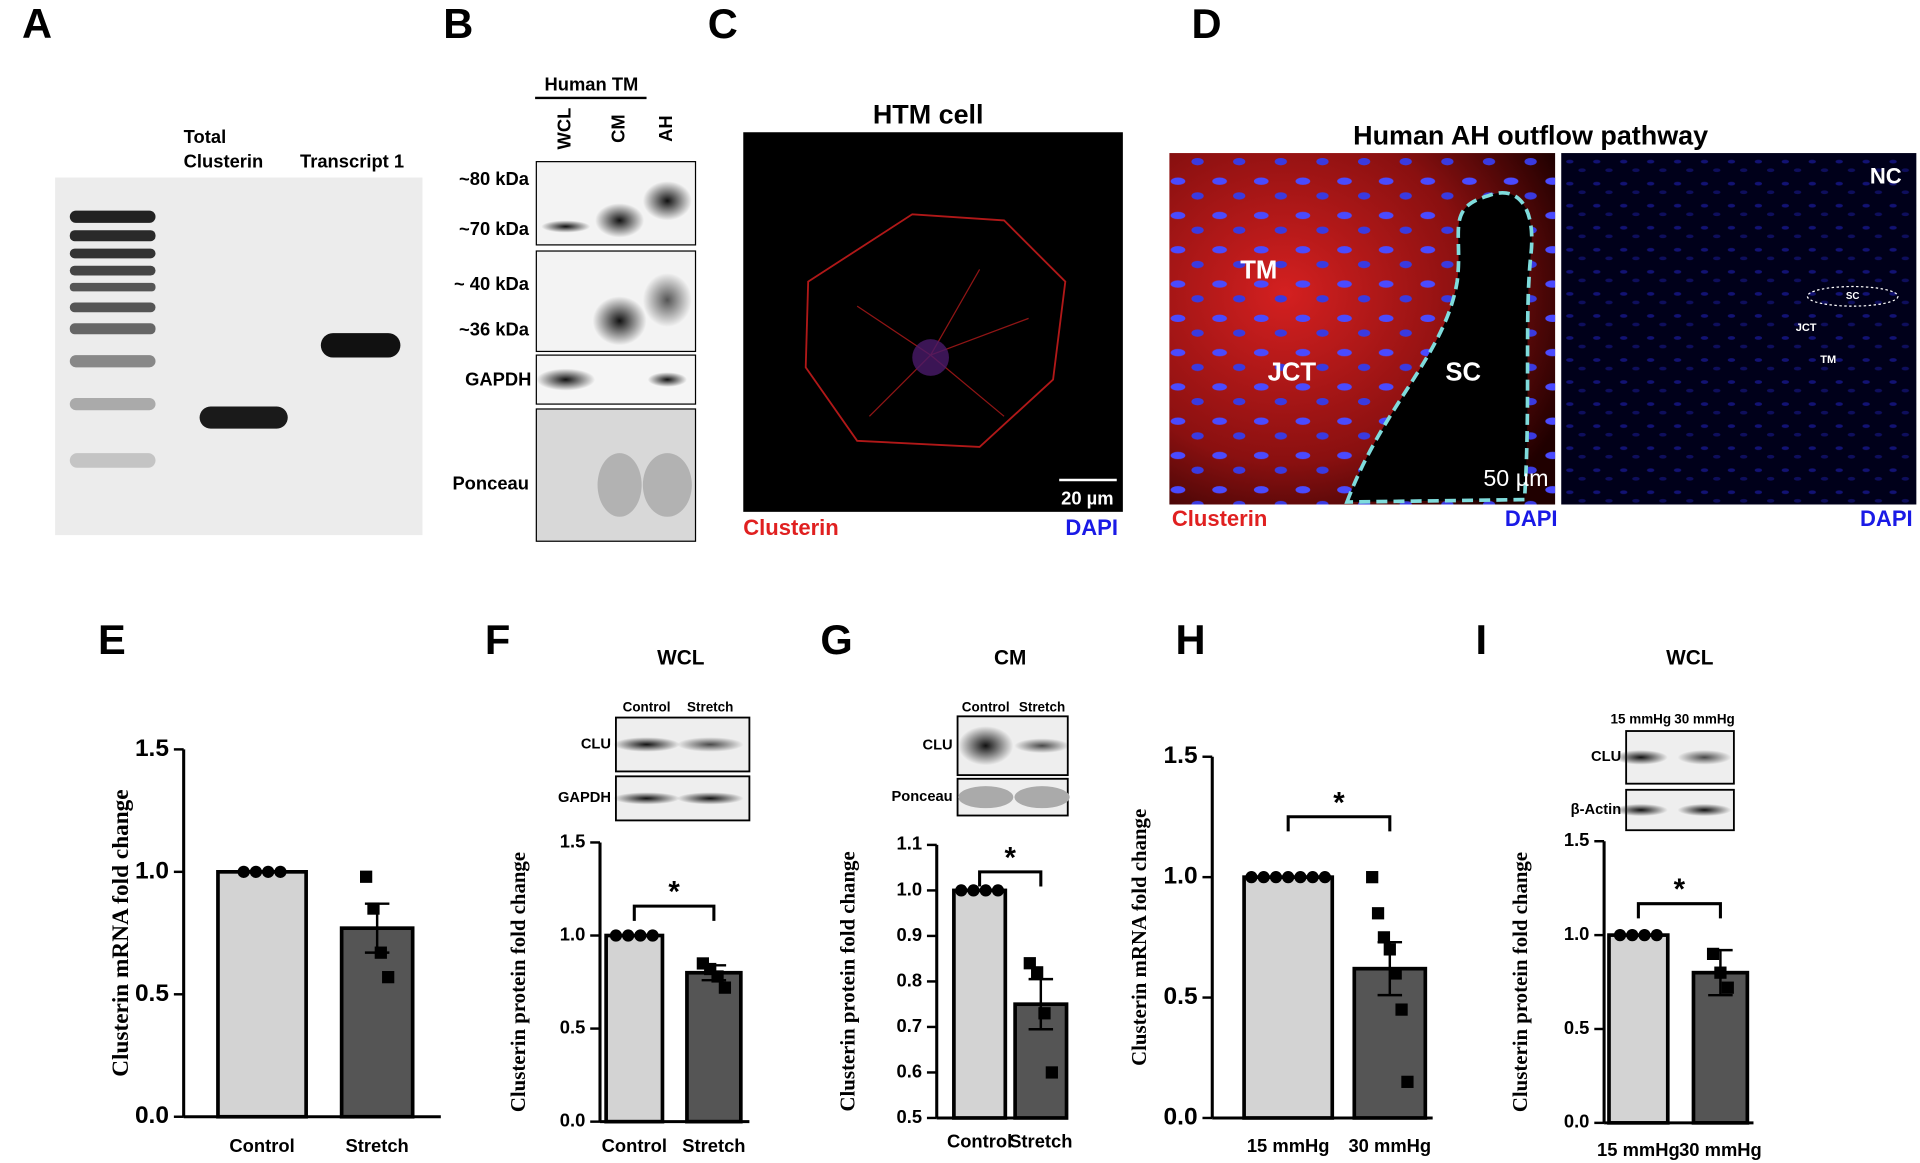 This screenshot has width=1920, height=1163. Describe the element at coordinates (205, 136) in the screenshot. I see `lane-label: Total` at that location.